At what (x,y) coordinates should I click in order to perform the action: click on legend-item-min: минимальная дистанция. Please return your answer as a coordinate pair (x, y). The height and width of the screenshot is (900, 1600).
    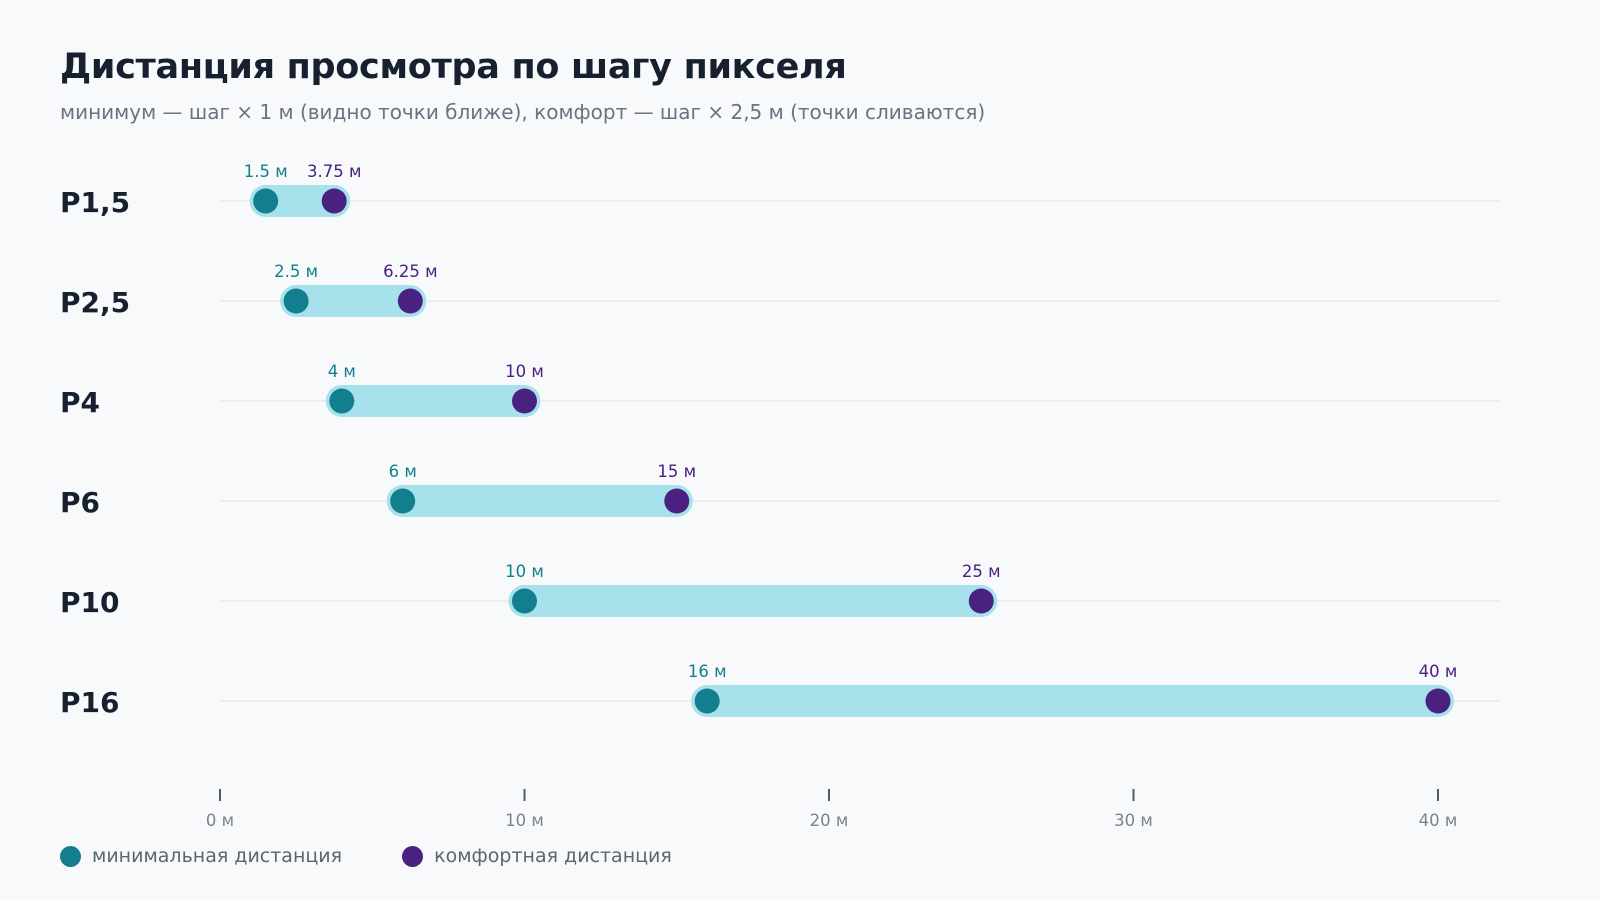
    Looking at the image, I should click on (201, 856).